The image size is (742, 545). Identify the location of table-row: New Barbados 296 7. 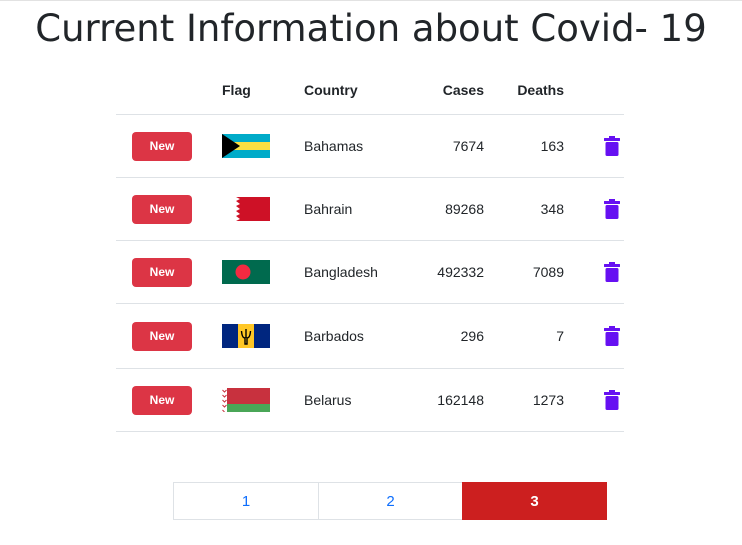
(370, 336).